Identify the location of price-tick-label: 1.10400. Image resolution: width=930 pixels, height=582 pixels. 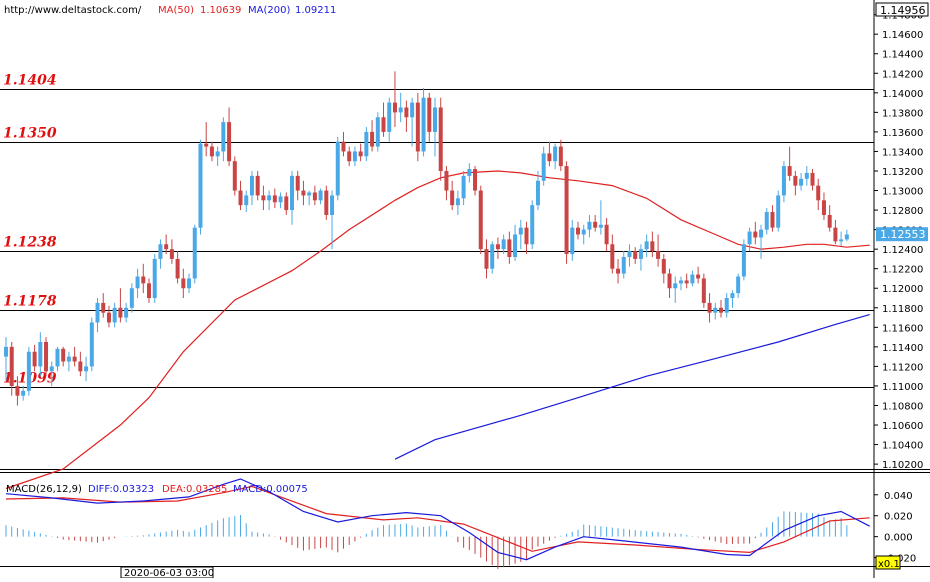
(902, 446).